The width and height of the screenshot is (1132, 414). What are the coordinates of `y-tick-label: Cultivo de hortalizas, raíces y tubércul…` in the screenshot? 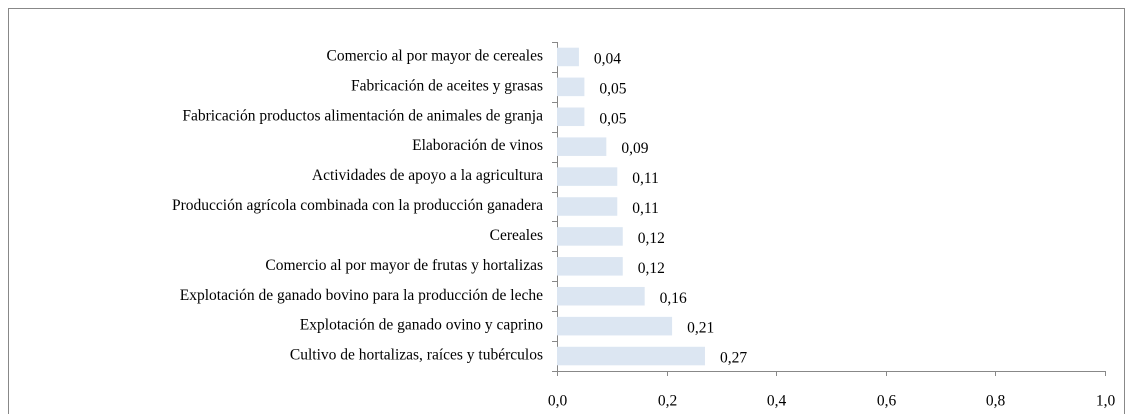 It's located at (416, 355).